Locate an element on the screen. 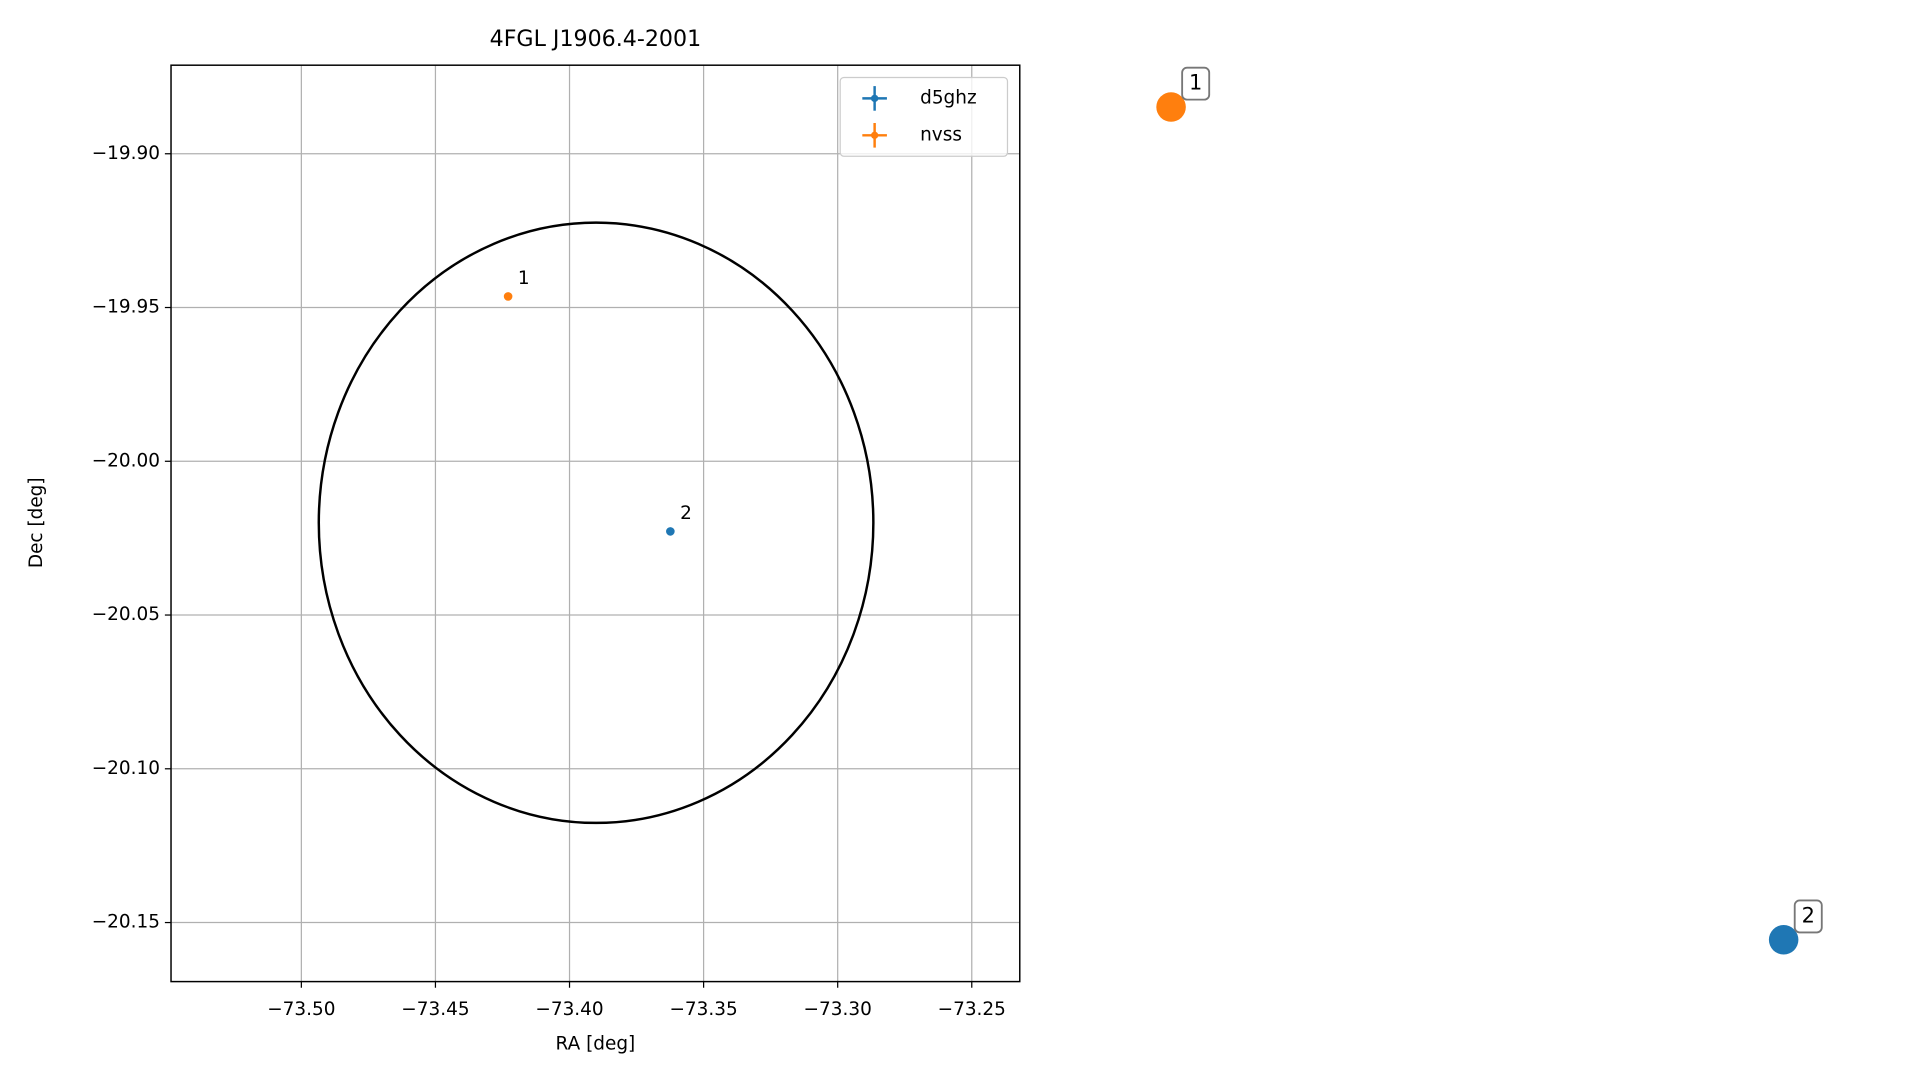  point-label: 2 is located at coordinates (686, 513).